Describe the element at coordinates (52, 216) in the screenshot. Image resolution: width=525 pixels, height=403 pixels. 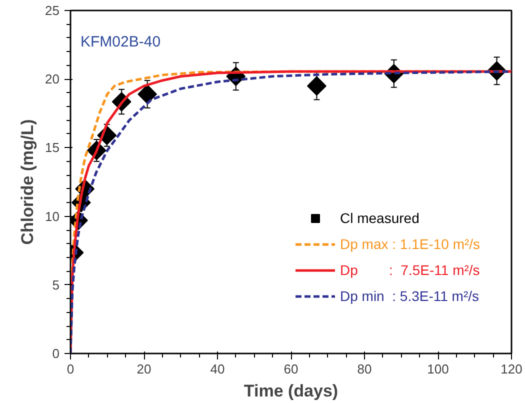
I see `y-tick-label: 10` at that location.